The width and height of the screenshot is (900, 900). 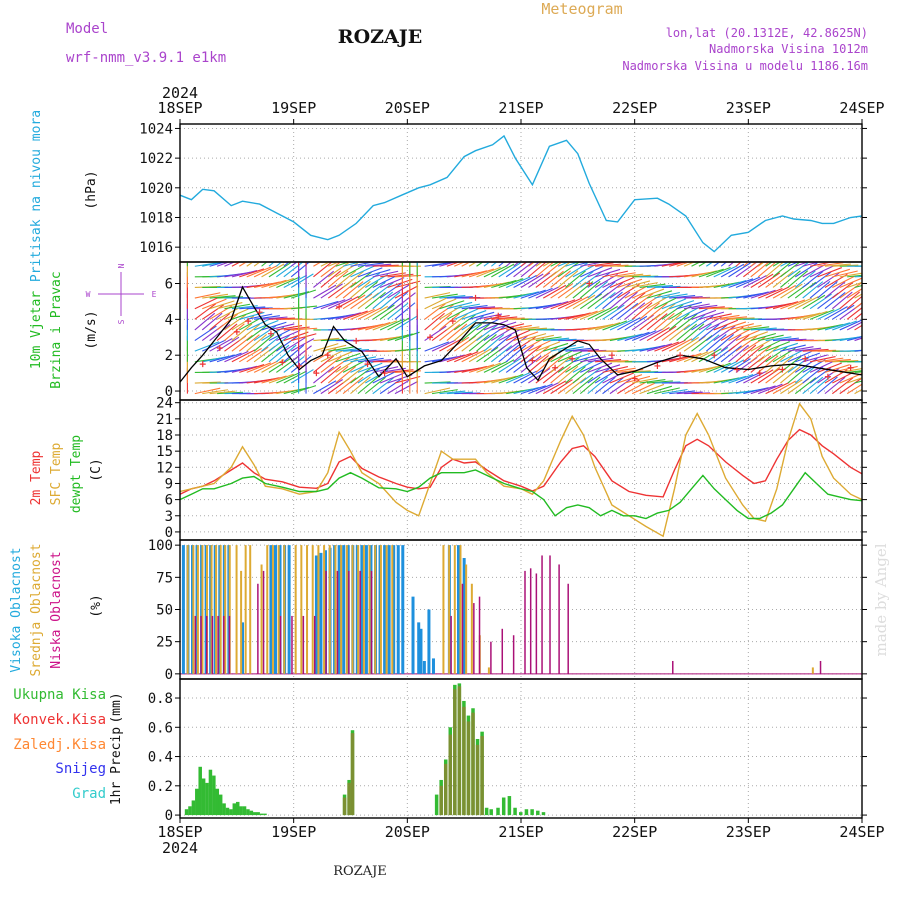 What do you see at coordinates (468, 768) in the screenshot?
I see `precip-bar-conv` at bounding box center [468, 768].